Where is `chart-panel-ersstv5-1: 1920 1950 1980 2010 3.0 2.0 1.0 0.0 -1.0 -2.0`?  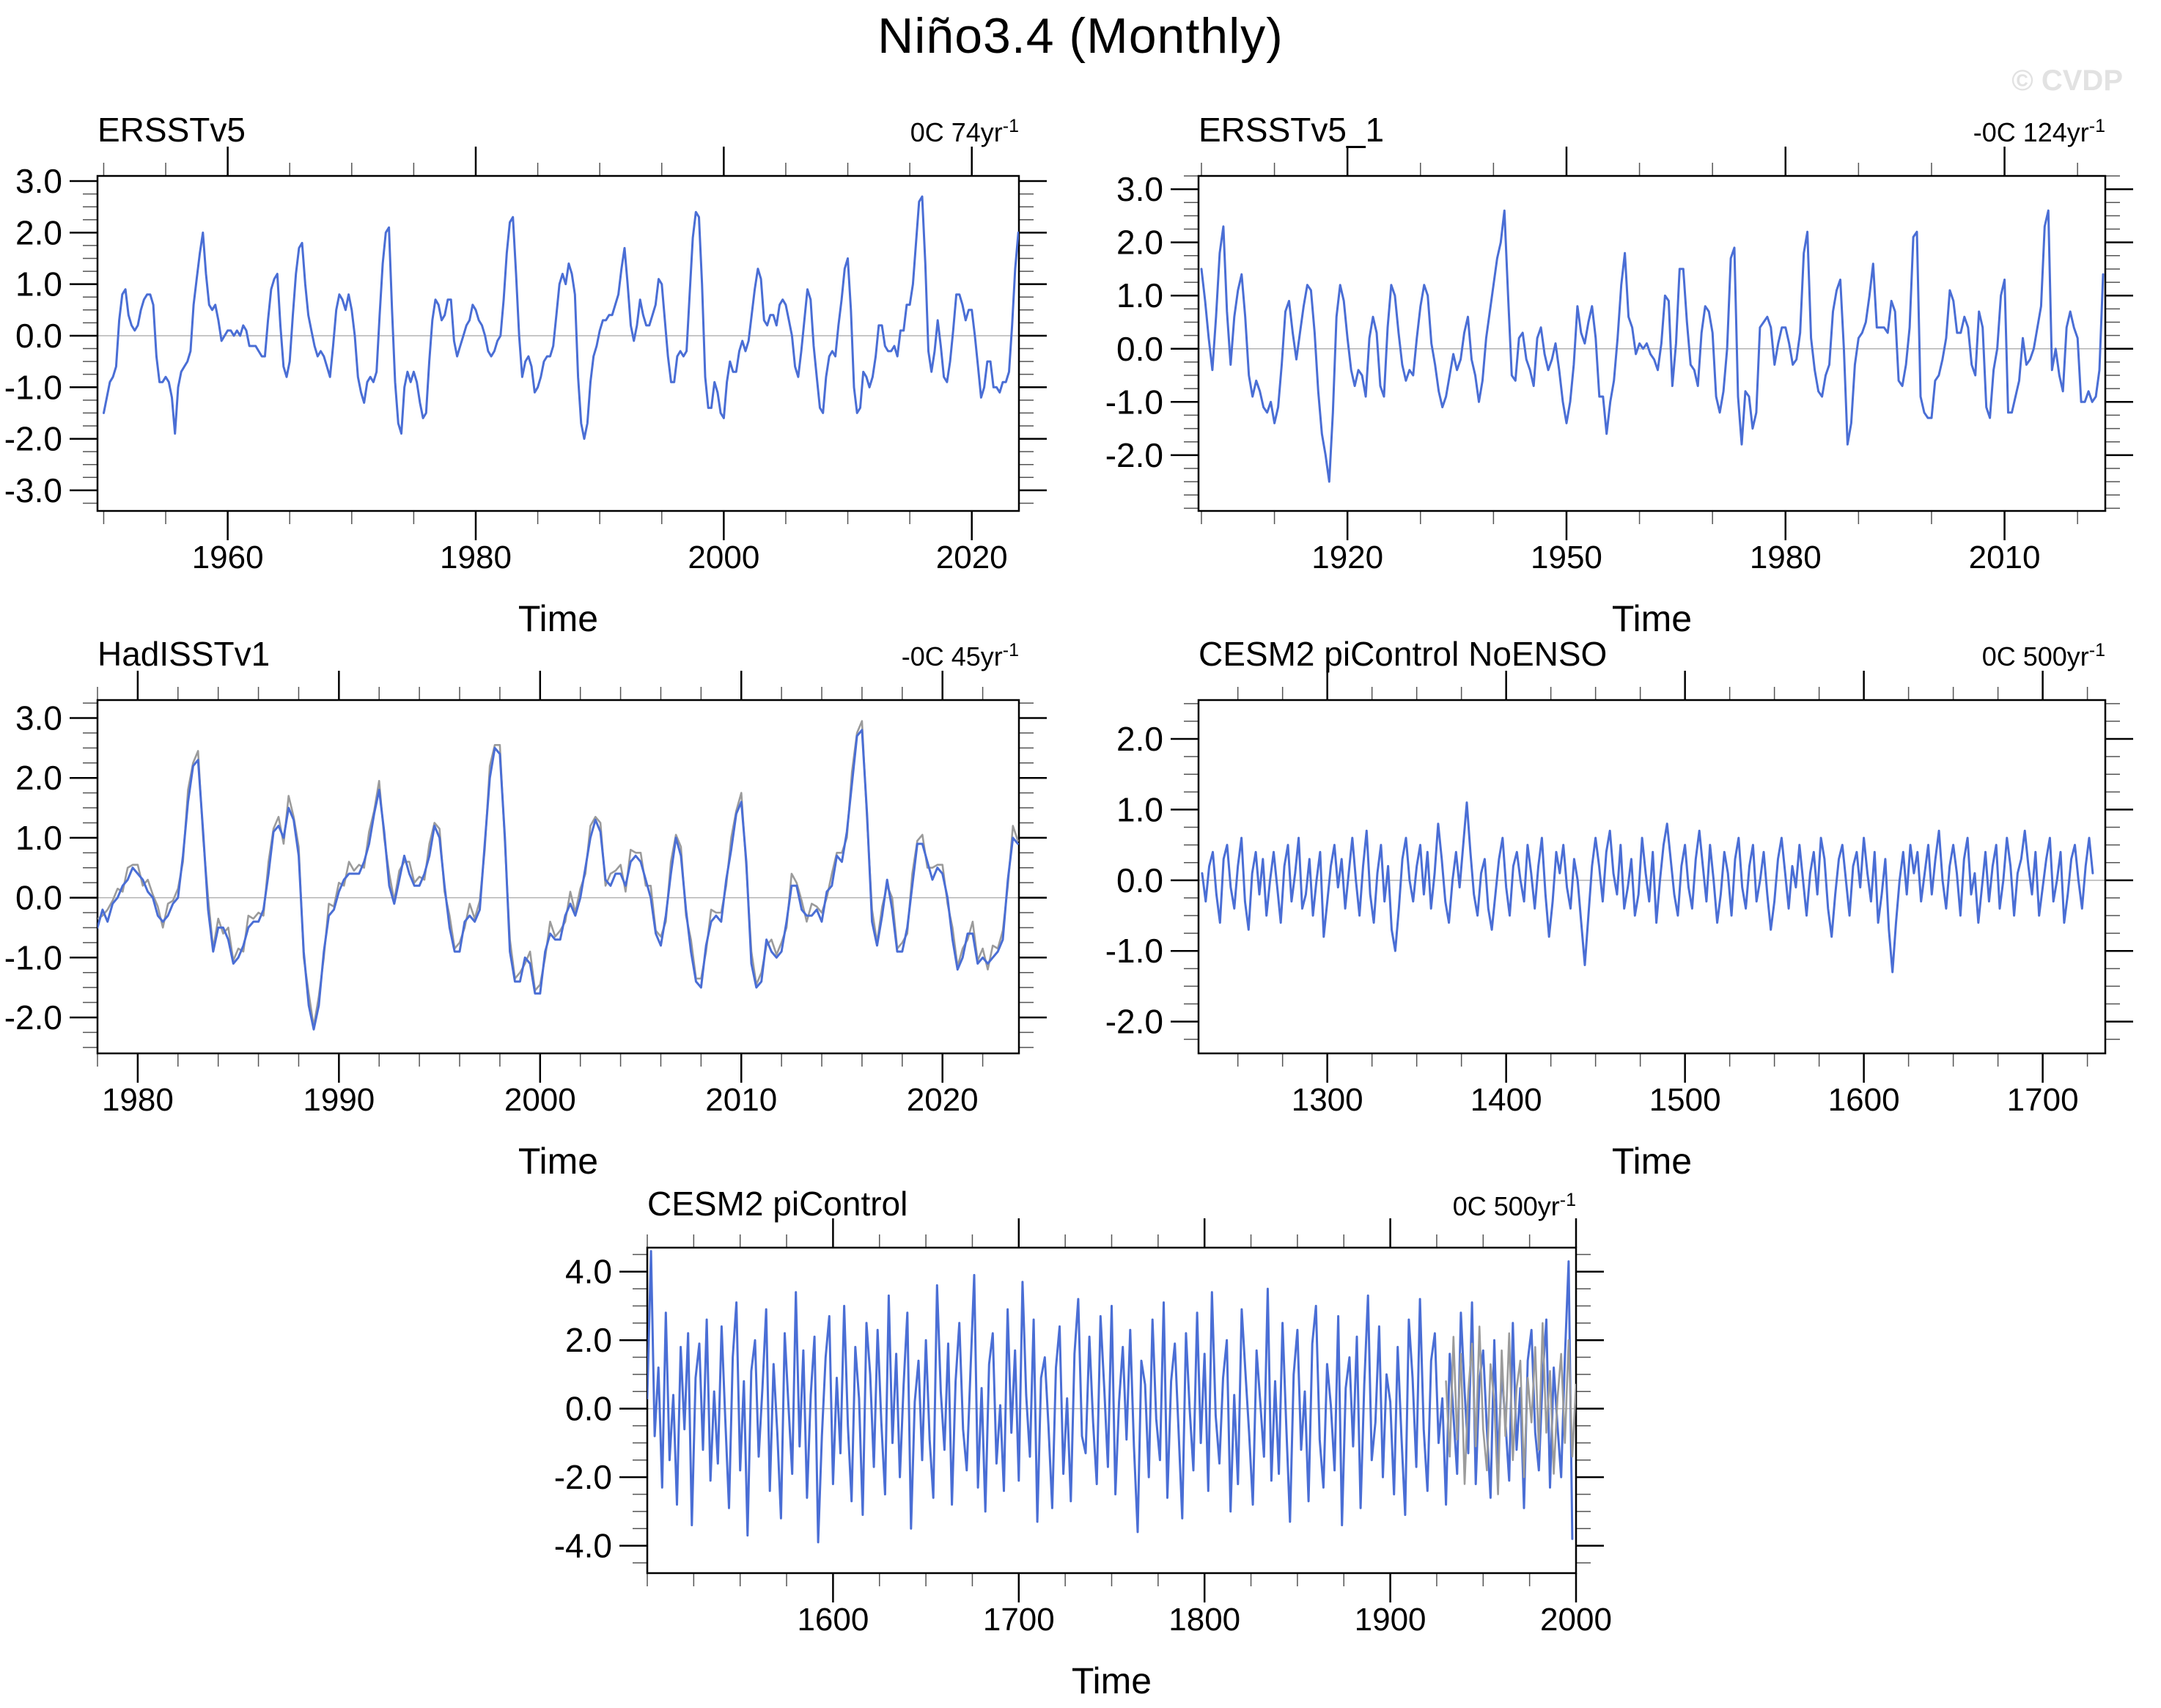
chart-panel-ersstv5-1: 1920 1950 1980 2010 3.0 2.0 1.0 0.0 -1.0 -2.0 is located at coordinates (1619, 361).